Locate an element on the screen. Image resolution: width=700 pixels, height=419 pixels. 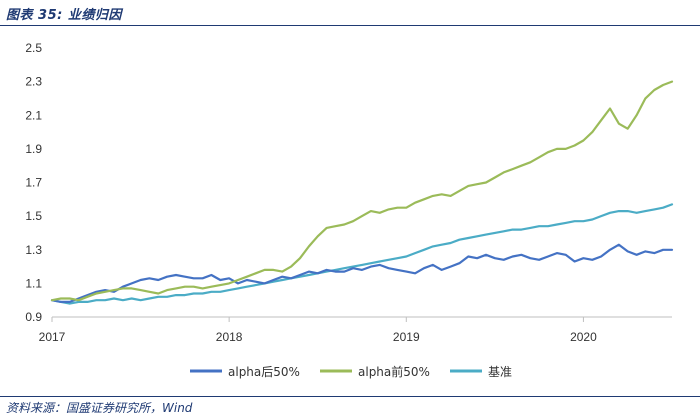
y-tick-label: 2.5 is located at coordinates (33, 48).